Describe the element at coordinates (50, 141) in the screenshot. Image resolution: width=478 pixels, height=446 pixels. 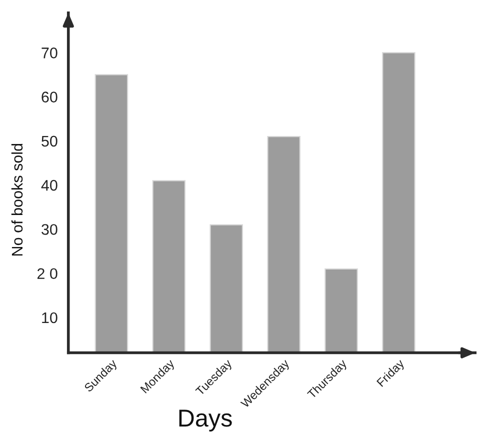
I see `y-tick-label: 50` at that location.